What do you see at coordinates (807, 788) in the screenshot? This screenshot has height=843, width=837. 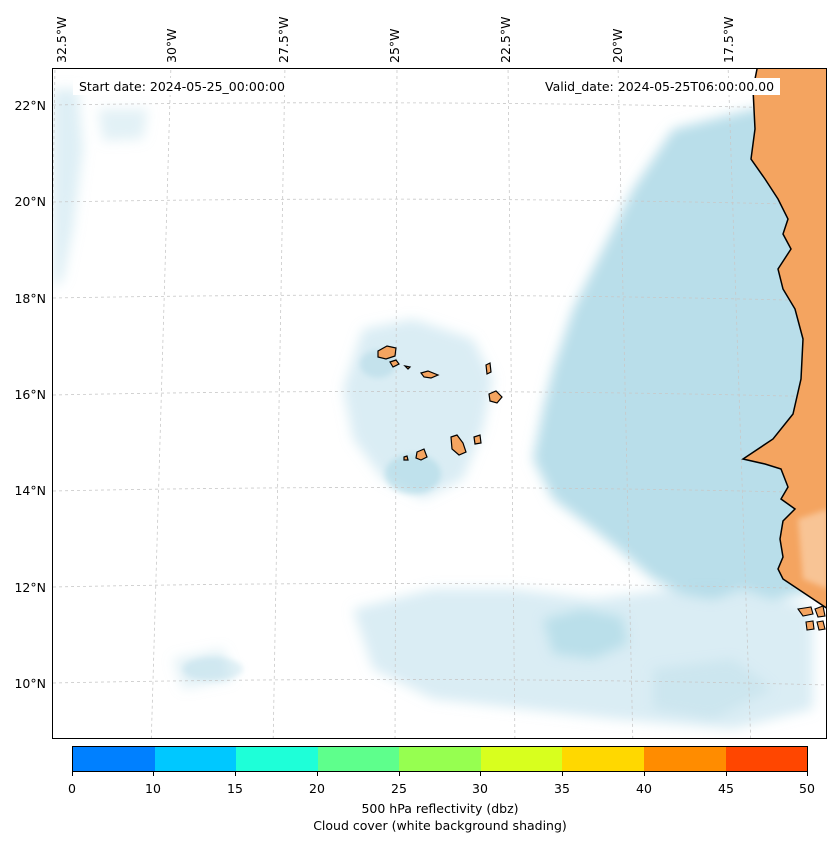 I see `colorbar-tick-label: 50` at bounding box center [807, 788].